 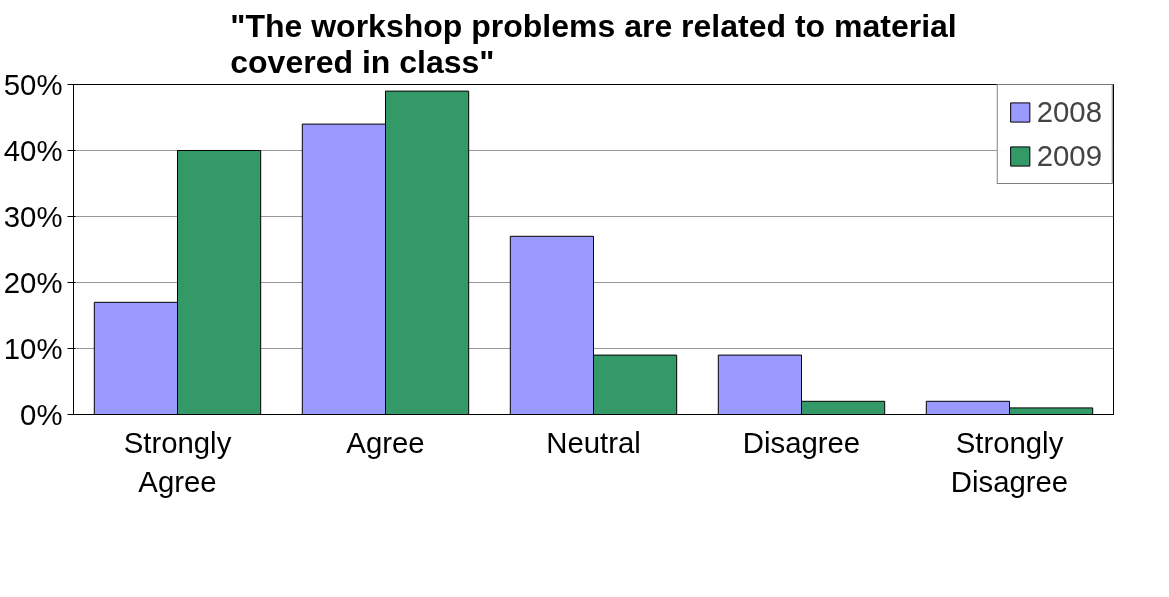 I want to click on y-tick-label: 30%, so click(x=33, y=216).